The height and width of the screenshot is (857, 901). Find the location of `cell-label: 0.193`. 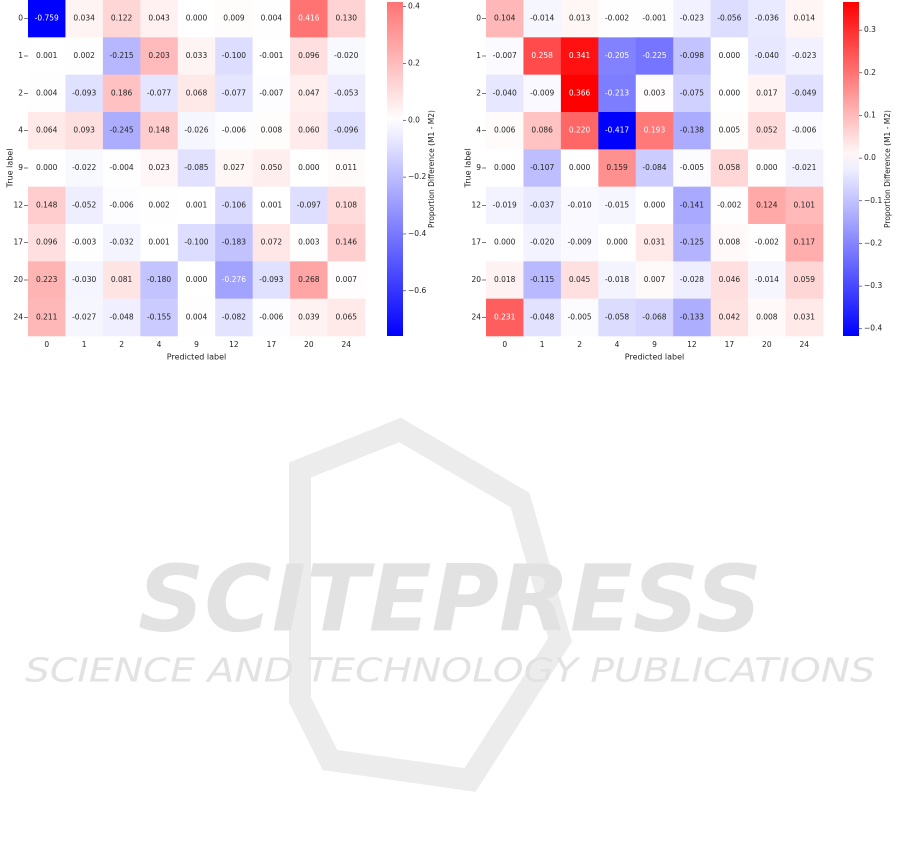

cell-label: 0.193 is located at coordinates (655, 130).